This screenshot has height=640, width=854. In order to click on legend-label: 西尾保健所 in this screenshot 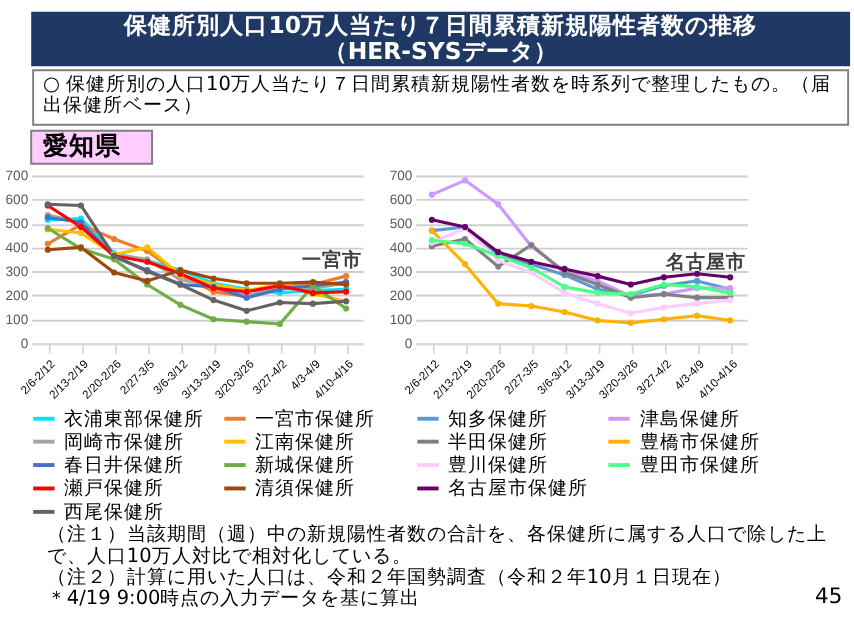, I will do `click(114, 511)`.